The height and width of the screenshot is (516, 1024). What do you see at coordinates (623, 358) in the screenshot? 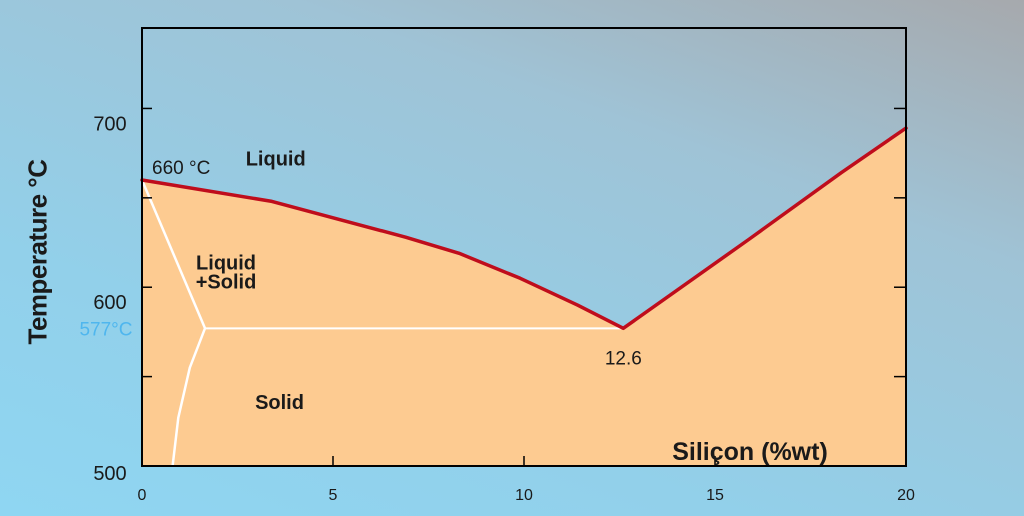
I see `eutectic-composition-label: 12.6` at bounding box center [623, 358].